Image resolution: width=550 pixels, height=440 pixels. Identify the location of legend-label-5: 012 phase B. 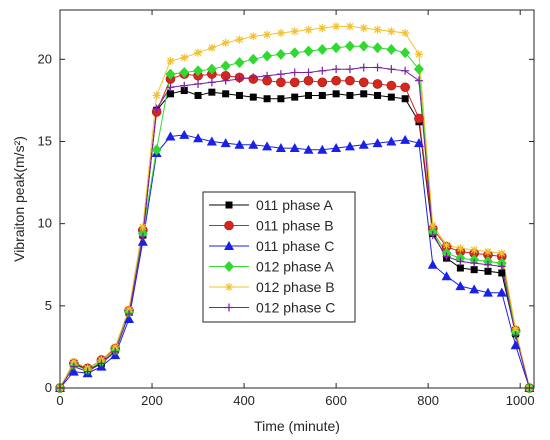
(295, 287).